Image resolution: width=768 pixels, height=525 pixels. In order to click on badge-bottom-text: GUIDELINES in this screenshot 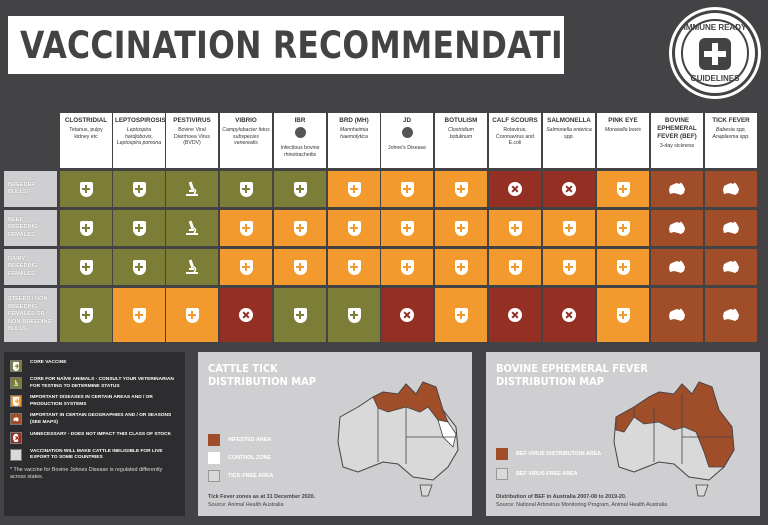, I will do `click(715, 78)`.